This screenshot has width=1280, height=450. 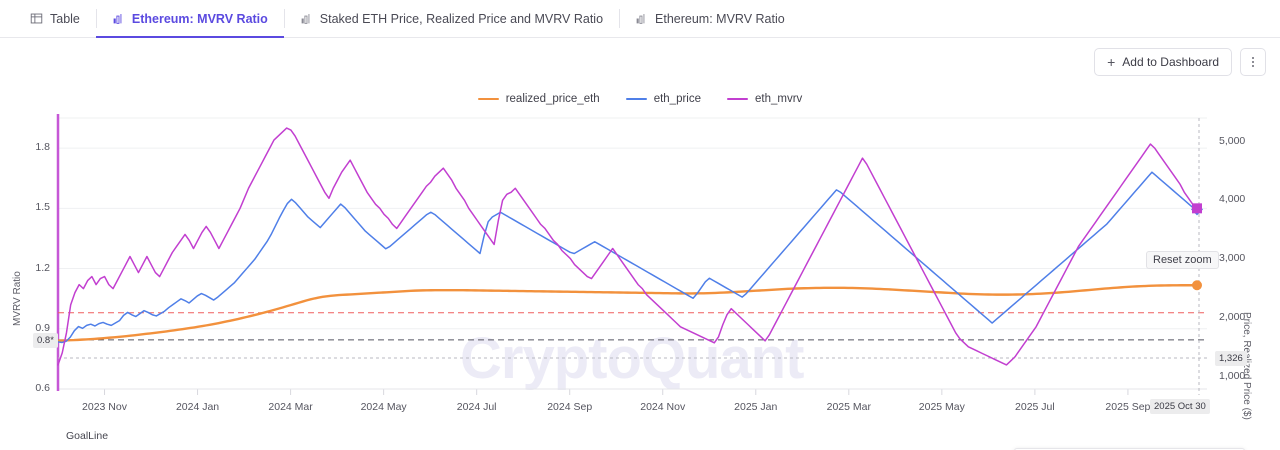 I want to click on legend-label: eth_mvrv, so click(x=779, y=99).